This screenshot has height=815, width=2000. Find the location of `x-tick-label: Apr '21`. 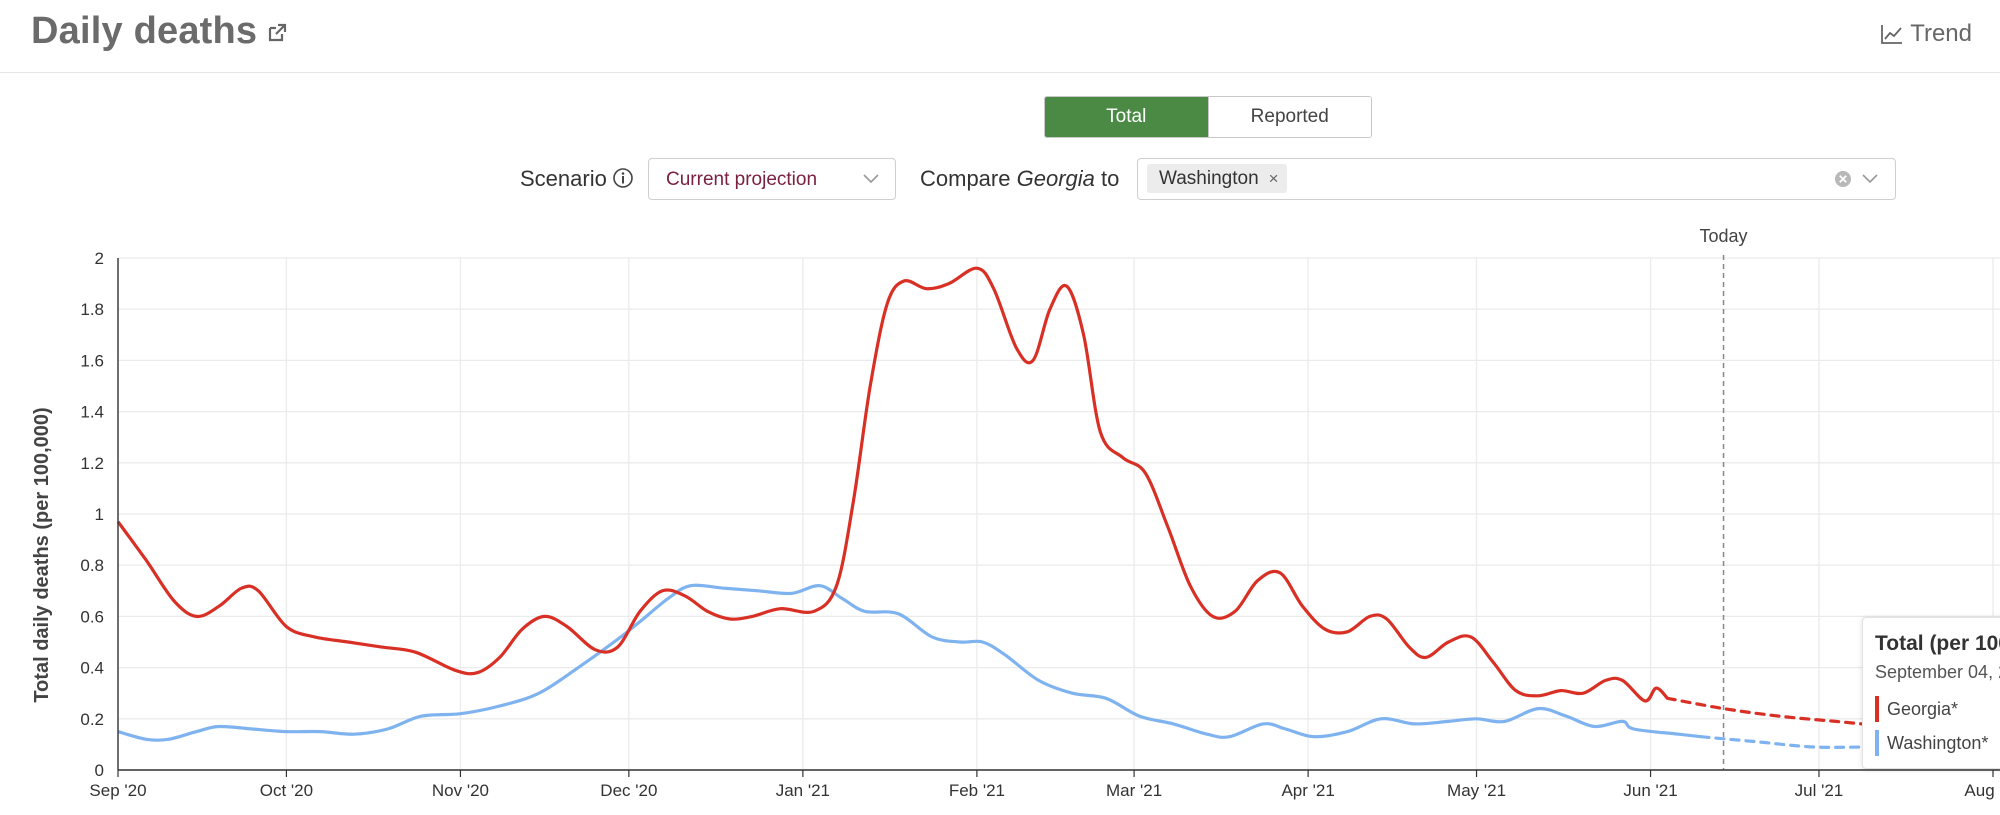

x-tick-label: Apr '21 is located at coordinates (1307, 790).